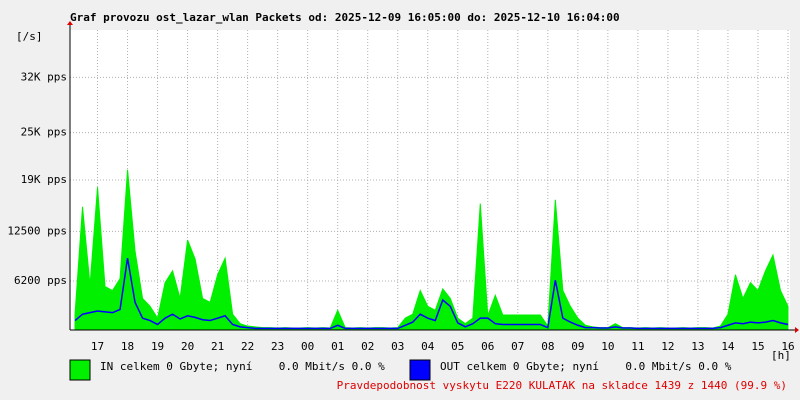  I want to click on y-tick-label: 12500 pps, so click(37, 230).